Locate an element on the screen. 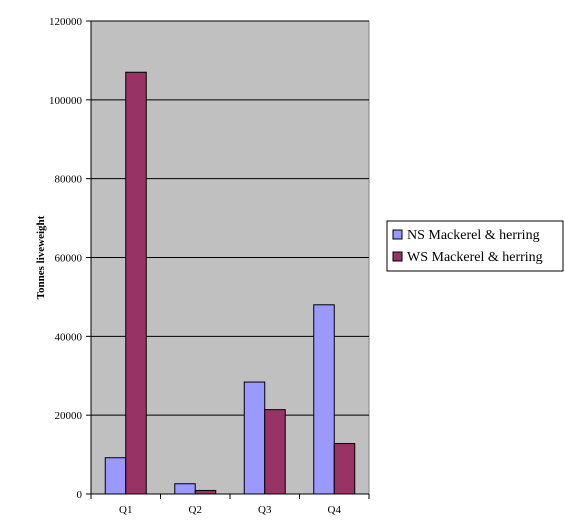  x-tick-label: Q2 is located at coordinates (195, 510).